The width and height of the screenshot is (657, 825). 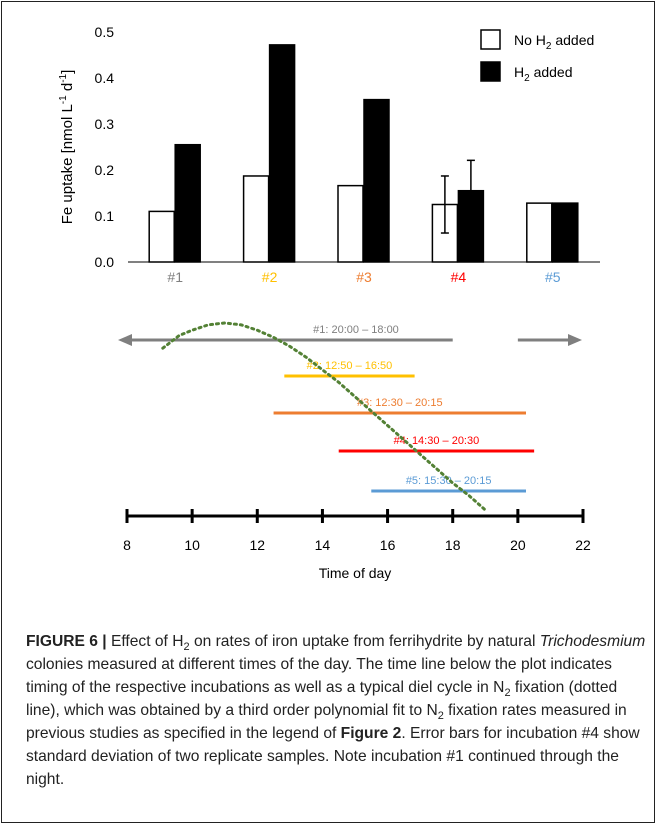 I want to click on legend-label: H2 added, so click(x=543, y=74).